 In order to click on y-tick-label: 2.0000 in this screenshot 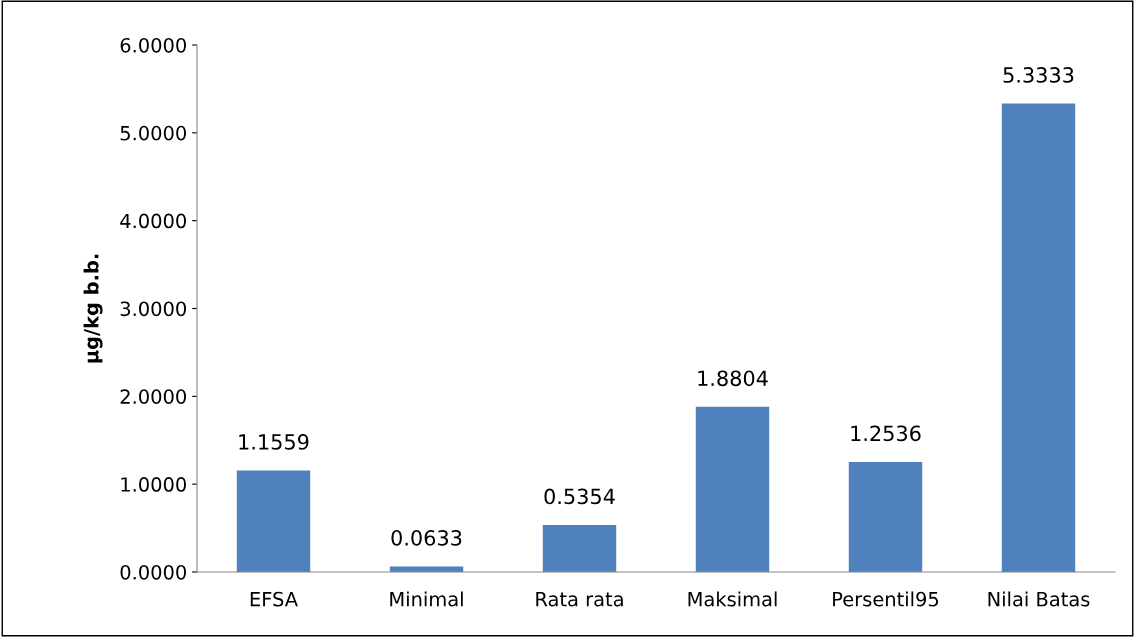, I will do `click(153, 396)`.